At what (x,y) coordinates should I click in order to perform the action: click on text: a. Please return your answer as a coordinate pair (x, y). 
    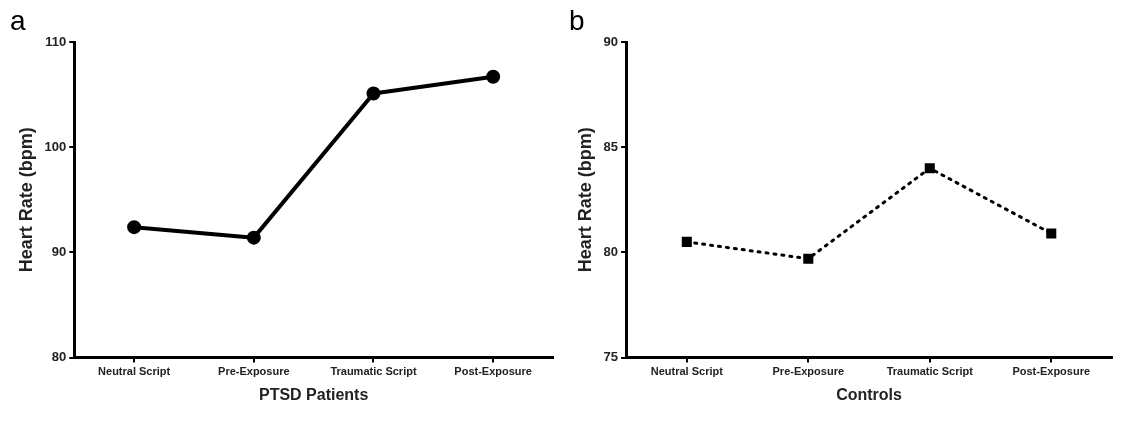
    Looking at the image, I should click on (18, 20).